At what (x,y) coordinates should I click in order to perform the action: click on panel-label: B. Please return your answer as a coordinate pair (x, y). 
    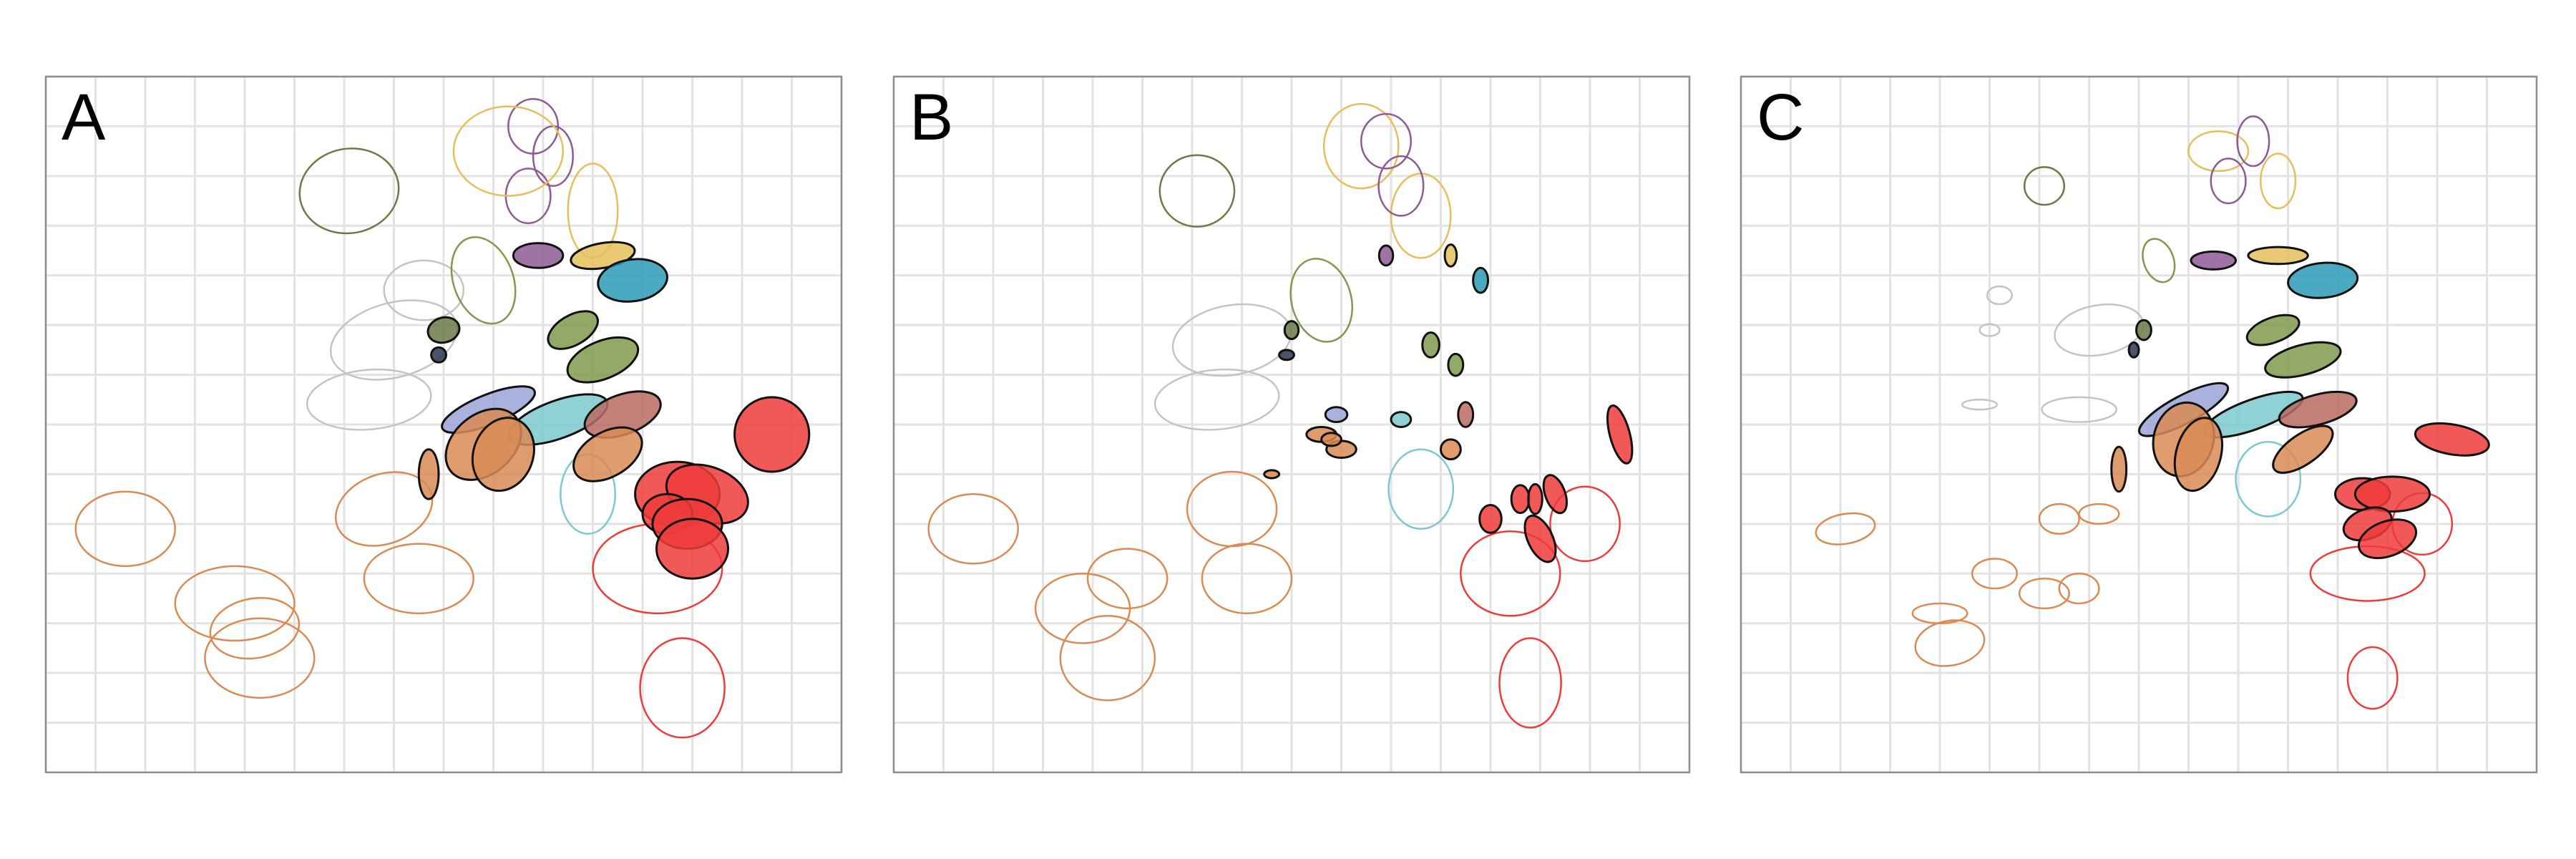
    Looking at the image, I should click on (931, 117).